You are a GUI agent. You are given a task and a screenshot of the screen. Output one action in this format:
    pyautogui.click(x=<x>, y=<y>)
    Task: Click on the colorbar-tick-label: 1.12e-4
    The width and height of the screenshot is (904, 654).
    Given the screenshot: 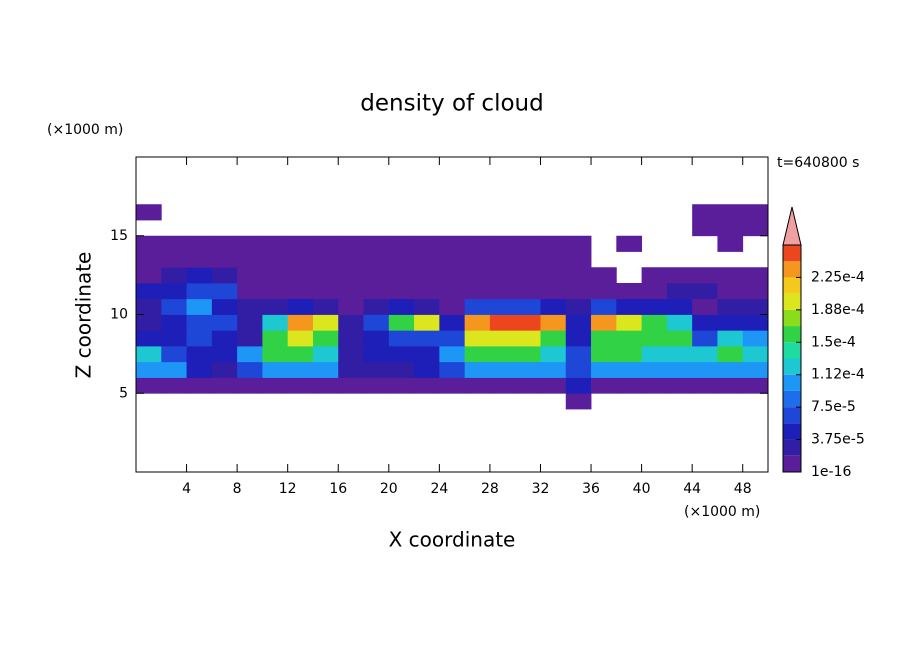 What is the action you would take?
    pyautogui.click(x=838, y=375)
    